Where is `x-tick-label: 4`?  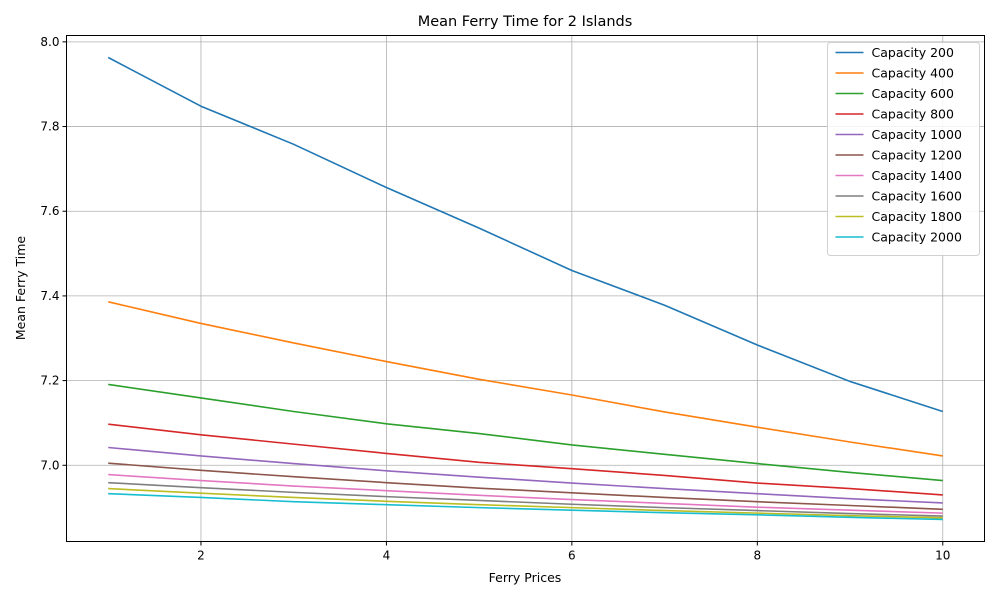 x-tick-label: 4 is located at coordinates (387, 556).